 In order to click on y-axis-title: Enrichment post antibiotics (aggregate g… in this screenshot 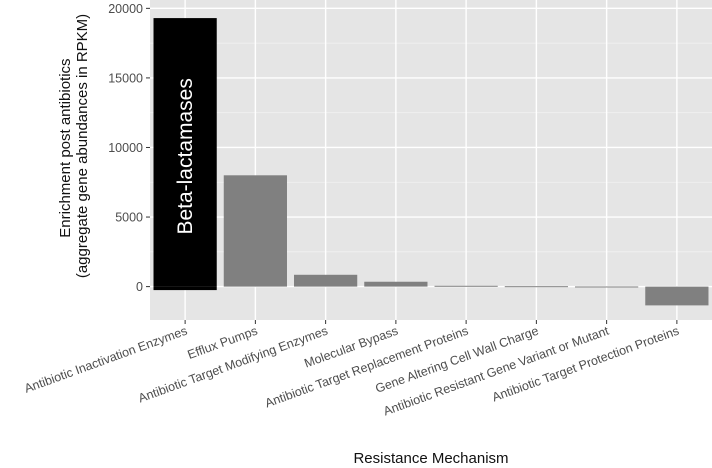, I will do `click(74, 146)`.